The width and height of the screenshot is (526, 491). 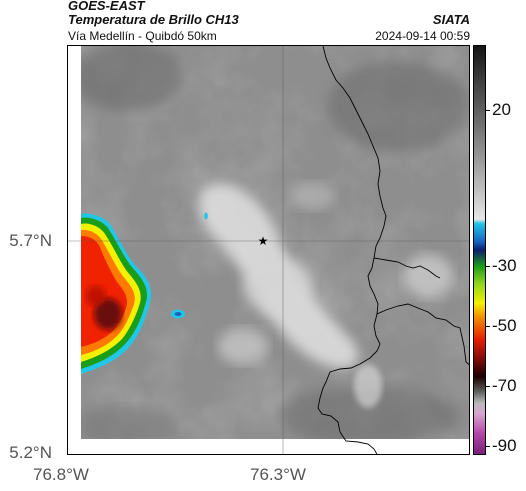 What do you see at coordinates (278, 474) in the screenshot?
I see `lon-tick-label: 76.3°W` at bounding box center [278, 474].